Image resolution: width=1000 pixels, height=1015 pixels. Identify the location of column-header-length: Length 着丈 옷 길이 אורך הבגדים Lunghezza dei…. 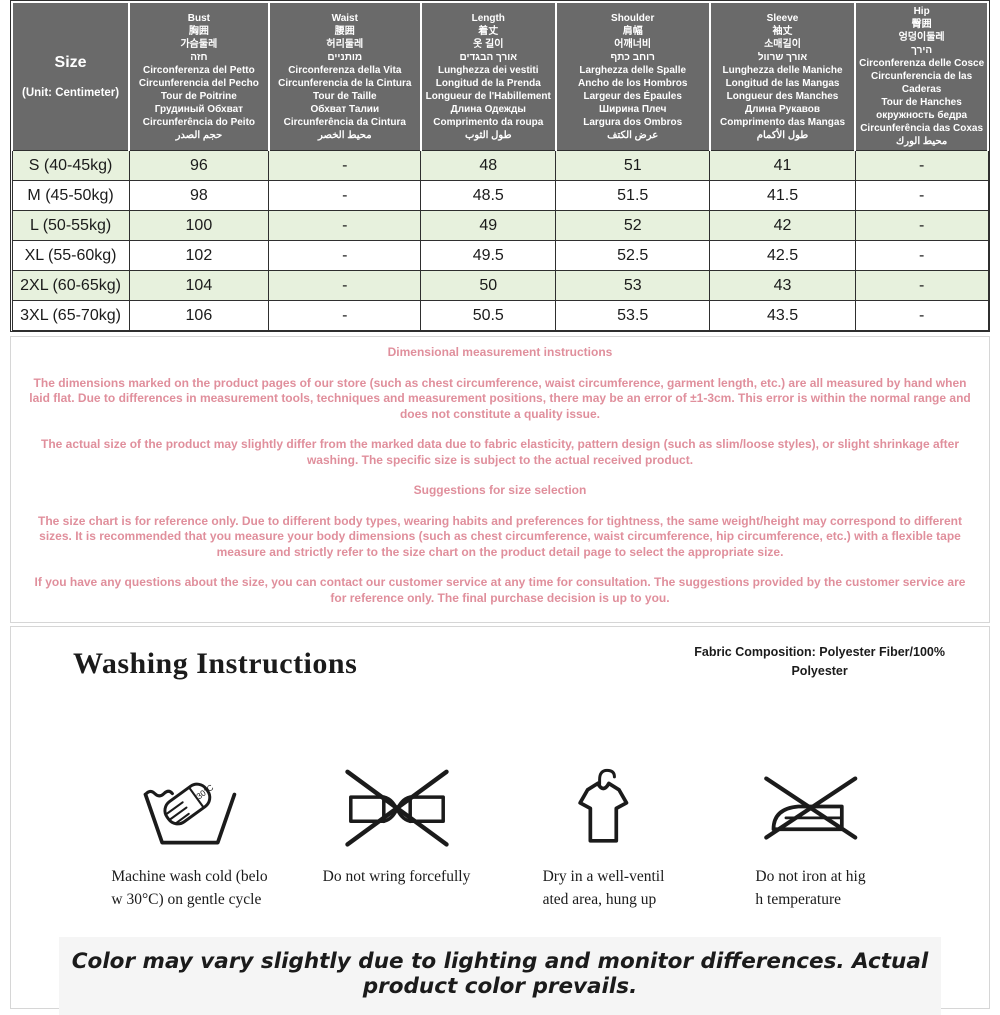
(488, 76).